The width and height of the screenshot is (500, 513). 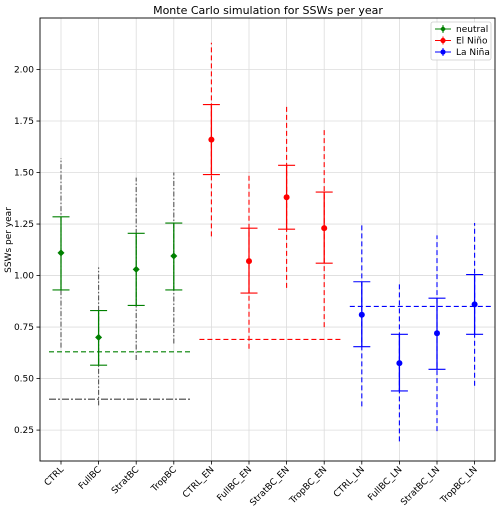 I want to click on x-tick-label-4: CTRL_EN, so click(x=198, y=482).